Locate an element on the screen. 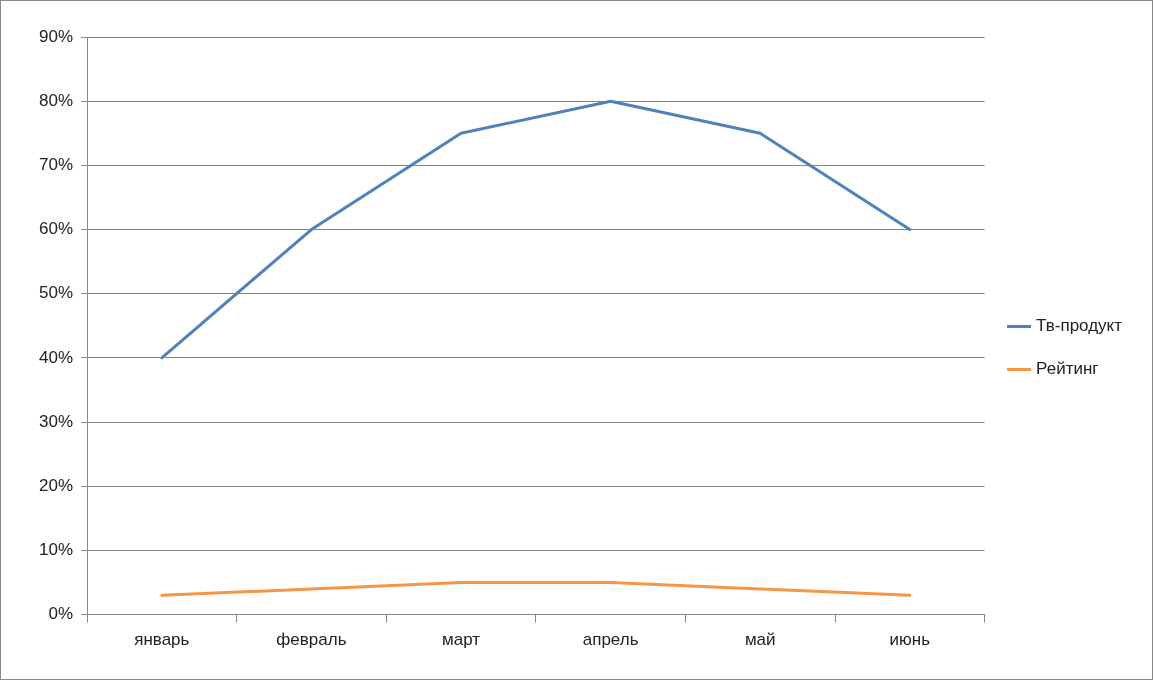 Image resolution: width=1153 pixels, height=680 pixels. y-tick-label: 30% is located at coordinates (56, 421).